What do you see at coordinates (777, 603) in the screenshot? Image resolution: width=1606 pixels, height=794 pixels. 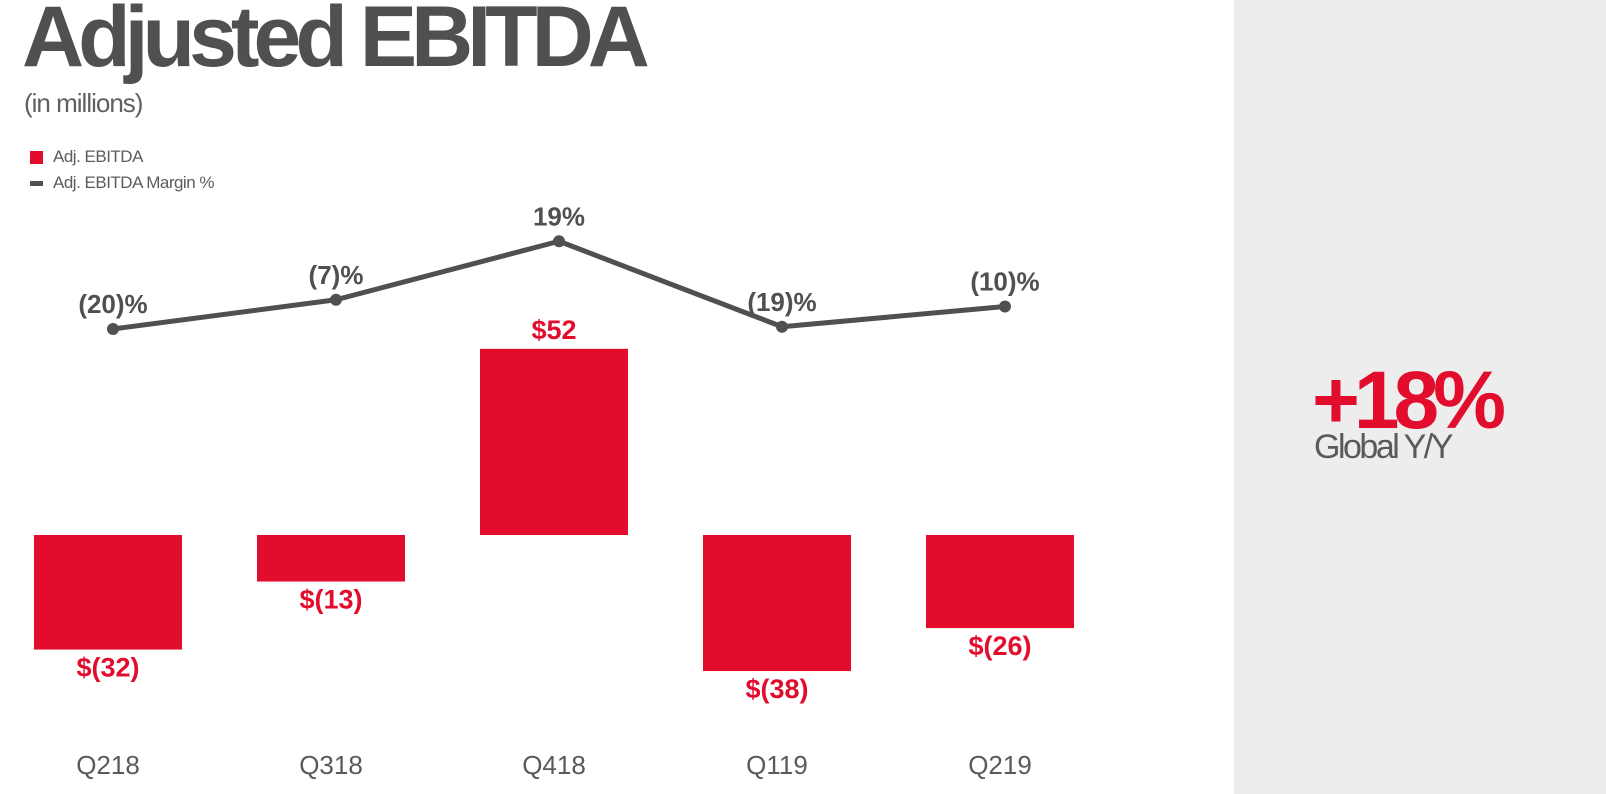 I see `bar-q119` at bounding box center [777, 603].